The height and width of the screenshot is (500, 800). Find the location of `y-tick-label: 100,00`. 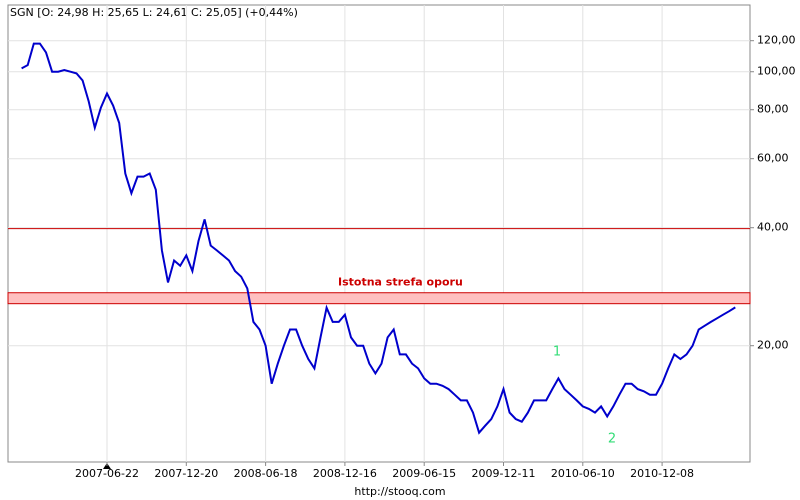

y-tick-label: 100,00 is located at coordinates (776, 71).